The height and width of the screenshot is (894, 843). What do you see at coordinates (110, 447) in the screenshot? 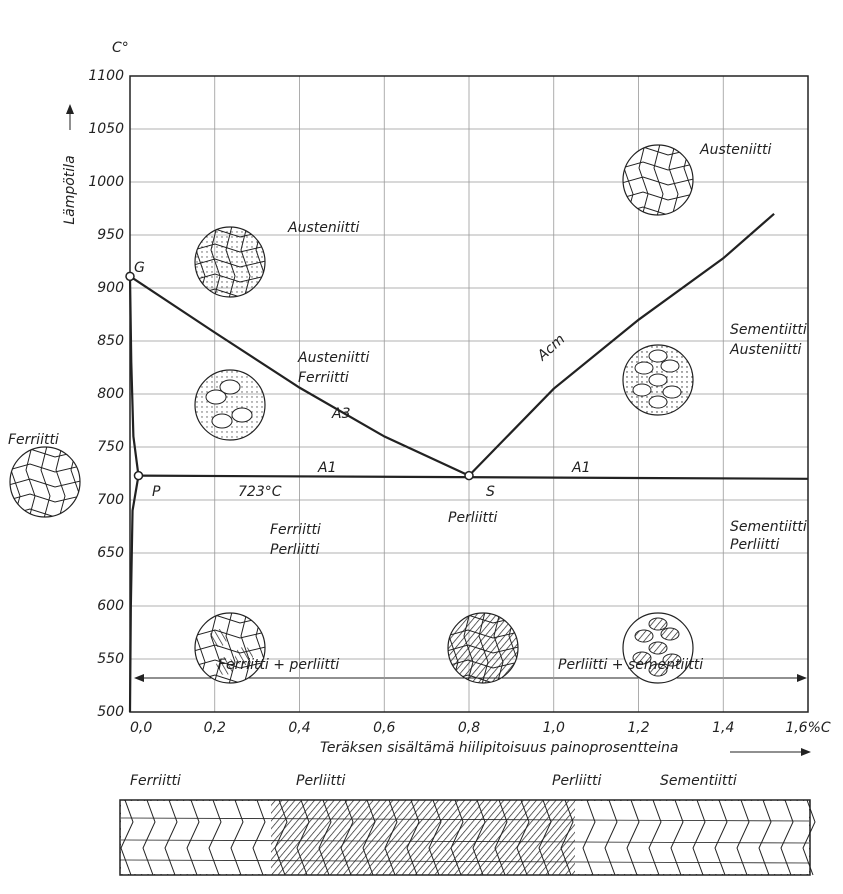
I see `y-tick-label: 750` at bounding box center [110, 447].